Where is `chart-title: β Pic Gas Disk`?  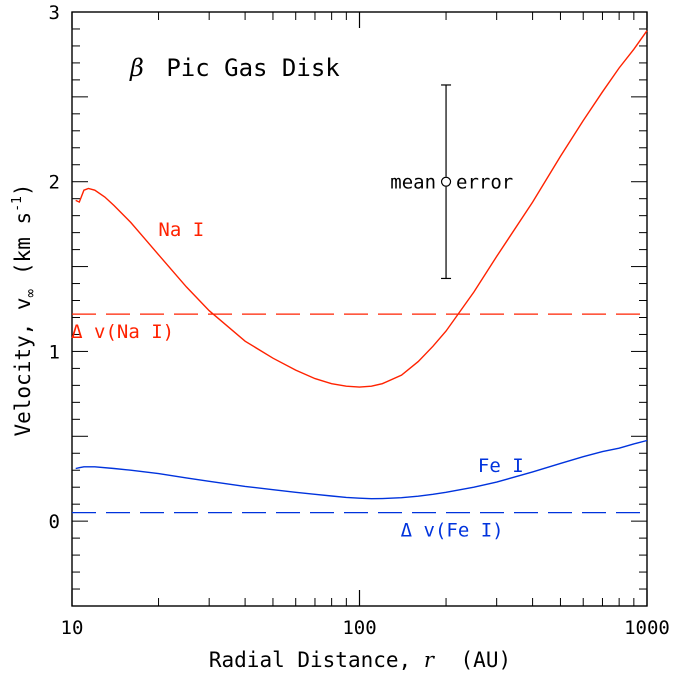
chart-title: β Pic Gas Disk is located at coordinates (234, 68).